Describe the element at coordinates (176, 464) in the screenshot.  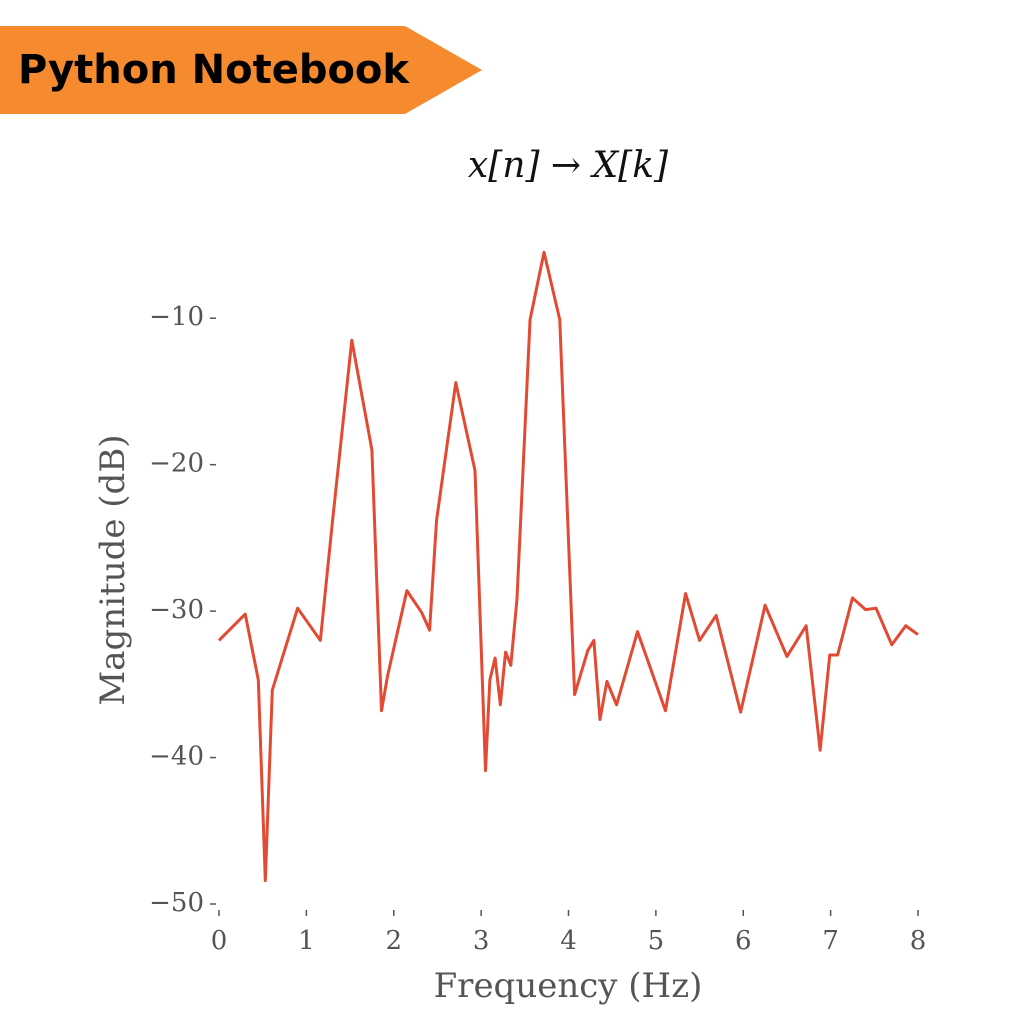
I see `y-tick-label: −20` at that location.